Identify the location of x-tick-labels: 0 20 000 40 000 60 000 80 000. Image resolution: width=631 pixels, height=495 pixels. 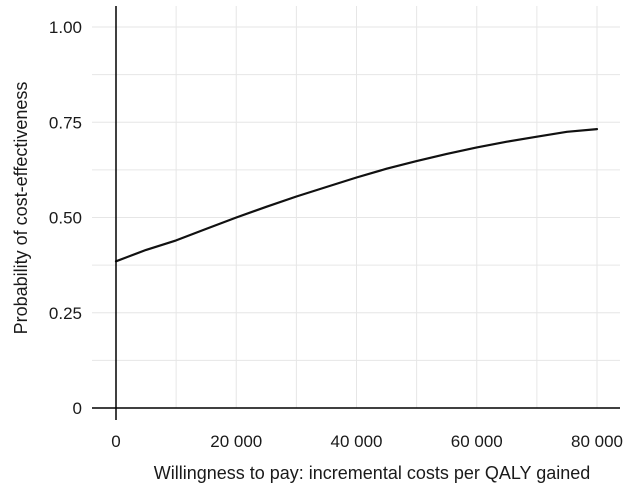
(367, 441).